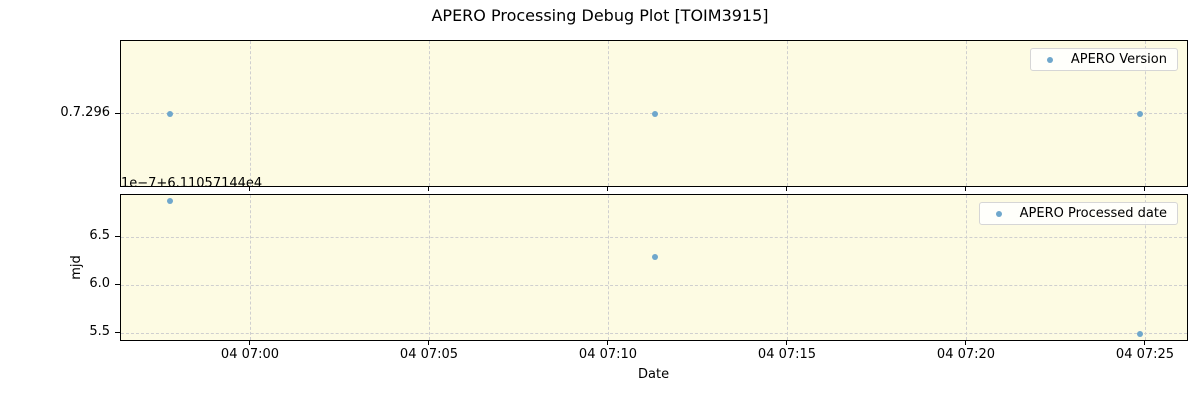  What do you see at coordinates (1093, 213) in the screenshot?
I see `legend-label: APERO Processed date` at bounding box center [1093, 213].